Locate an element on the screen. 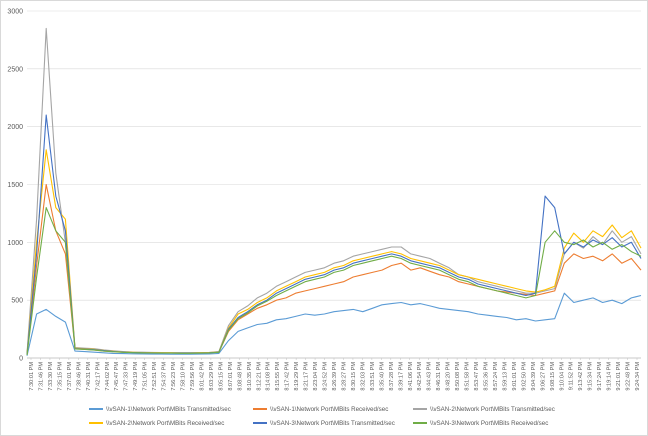 The width and height of the screenshot is (648, 436). x-tick-label: 7:58:10 PM is located at coordinates (184, 376).